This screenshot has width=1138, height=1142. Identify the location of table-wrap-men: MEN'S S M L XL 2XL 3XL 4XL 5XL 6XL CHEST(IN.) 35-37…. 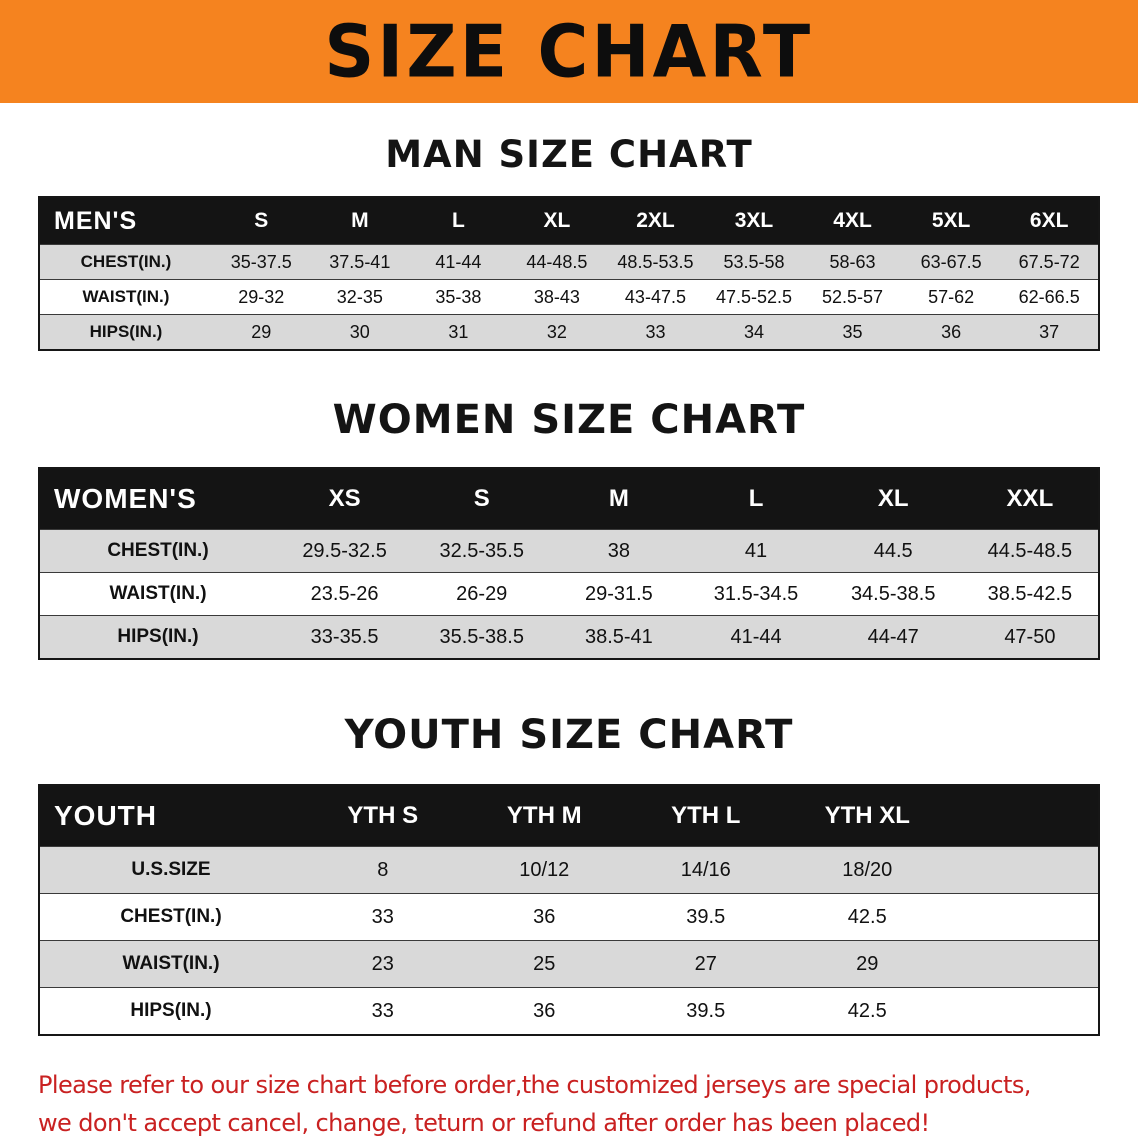
(569, 273).